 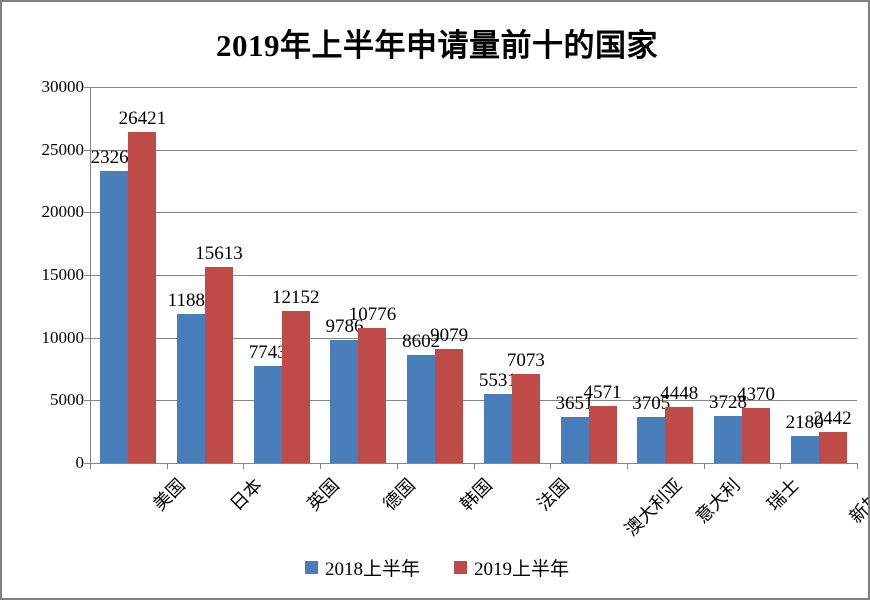 What do you see at coordinates (653, 507) in the screenshot?
I see `x-axis-category-label: 澳大利亚` at bounding box center [653, 507].